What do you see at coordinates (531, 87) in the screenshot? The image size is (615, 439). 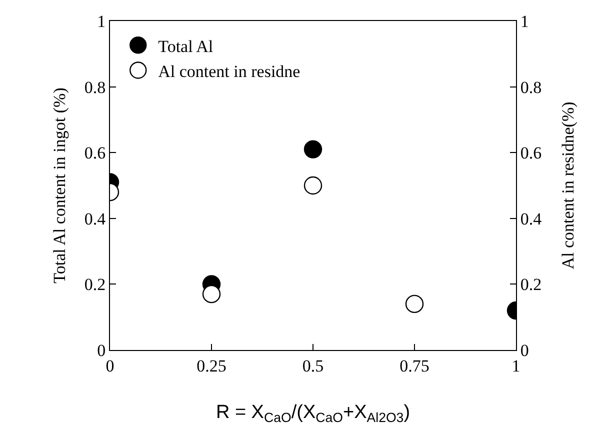 I see `y2-tick-label: 0.8` at bounding box center [531, 87].